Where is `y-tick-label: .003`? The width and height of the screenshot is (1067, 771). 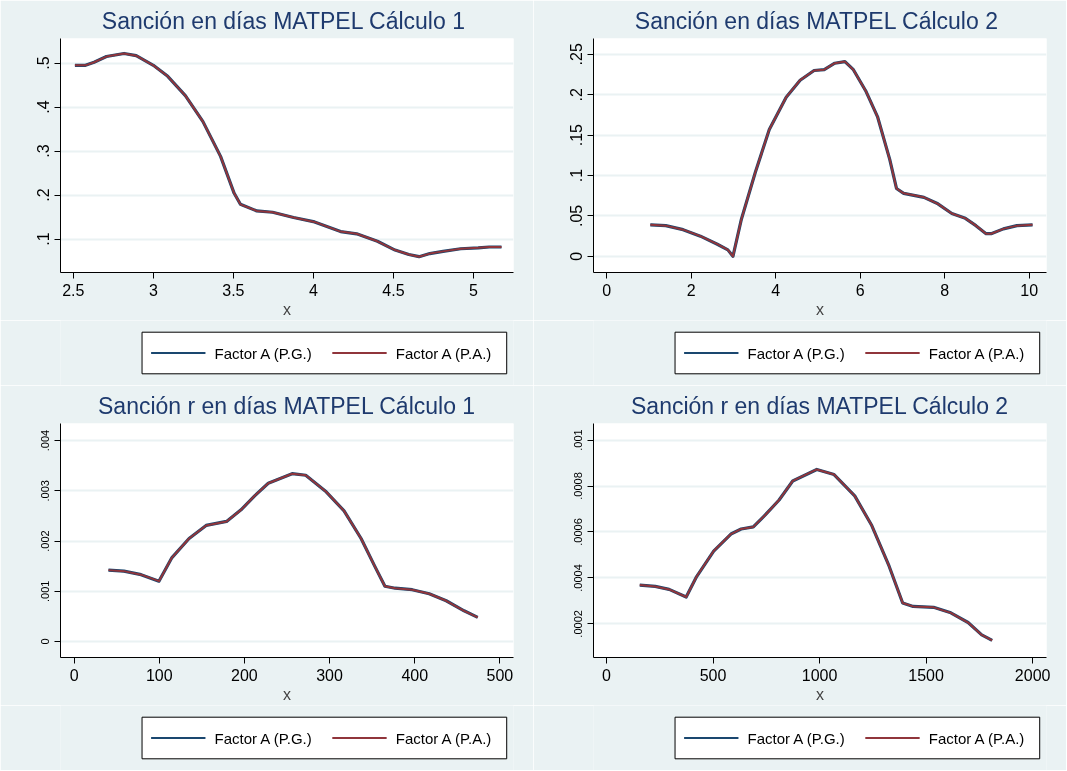
y-tick-label: .003 is located at coordinates (45, 491).